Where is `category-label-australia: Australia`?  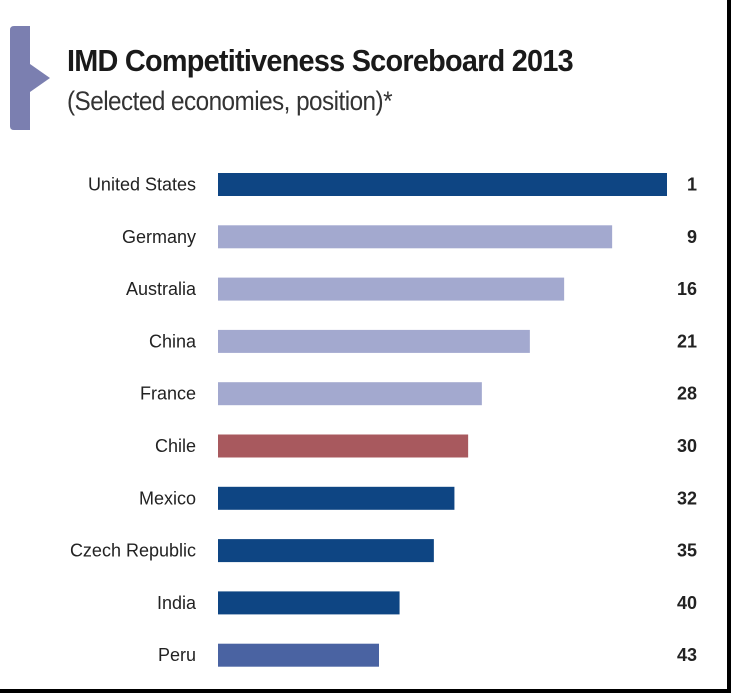
category-label-australia: Australia is located at coordinates (161, 289).